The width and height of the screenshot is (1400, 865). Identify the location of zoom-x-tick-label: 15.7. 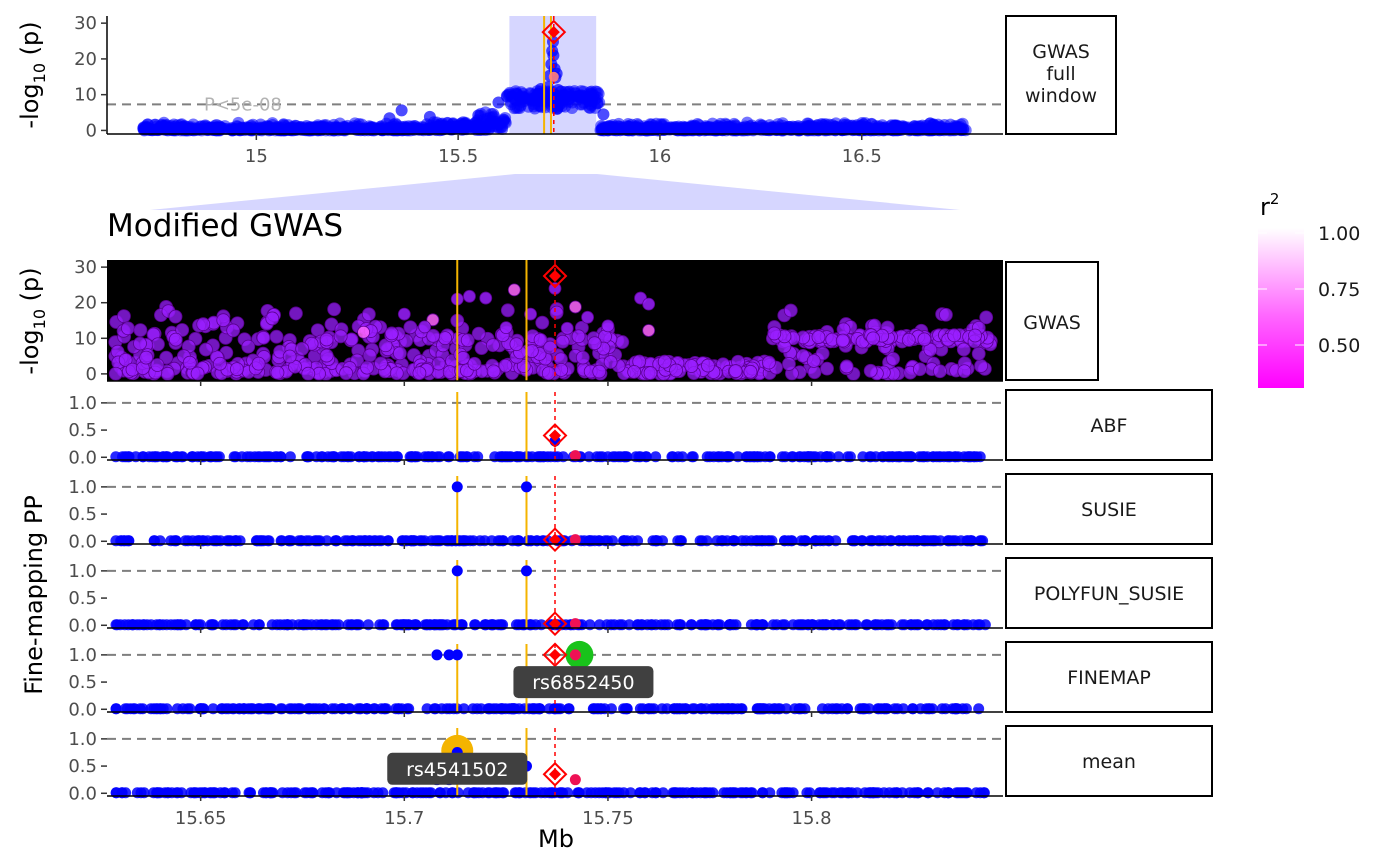
(404, 818).